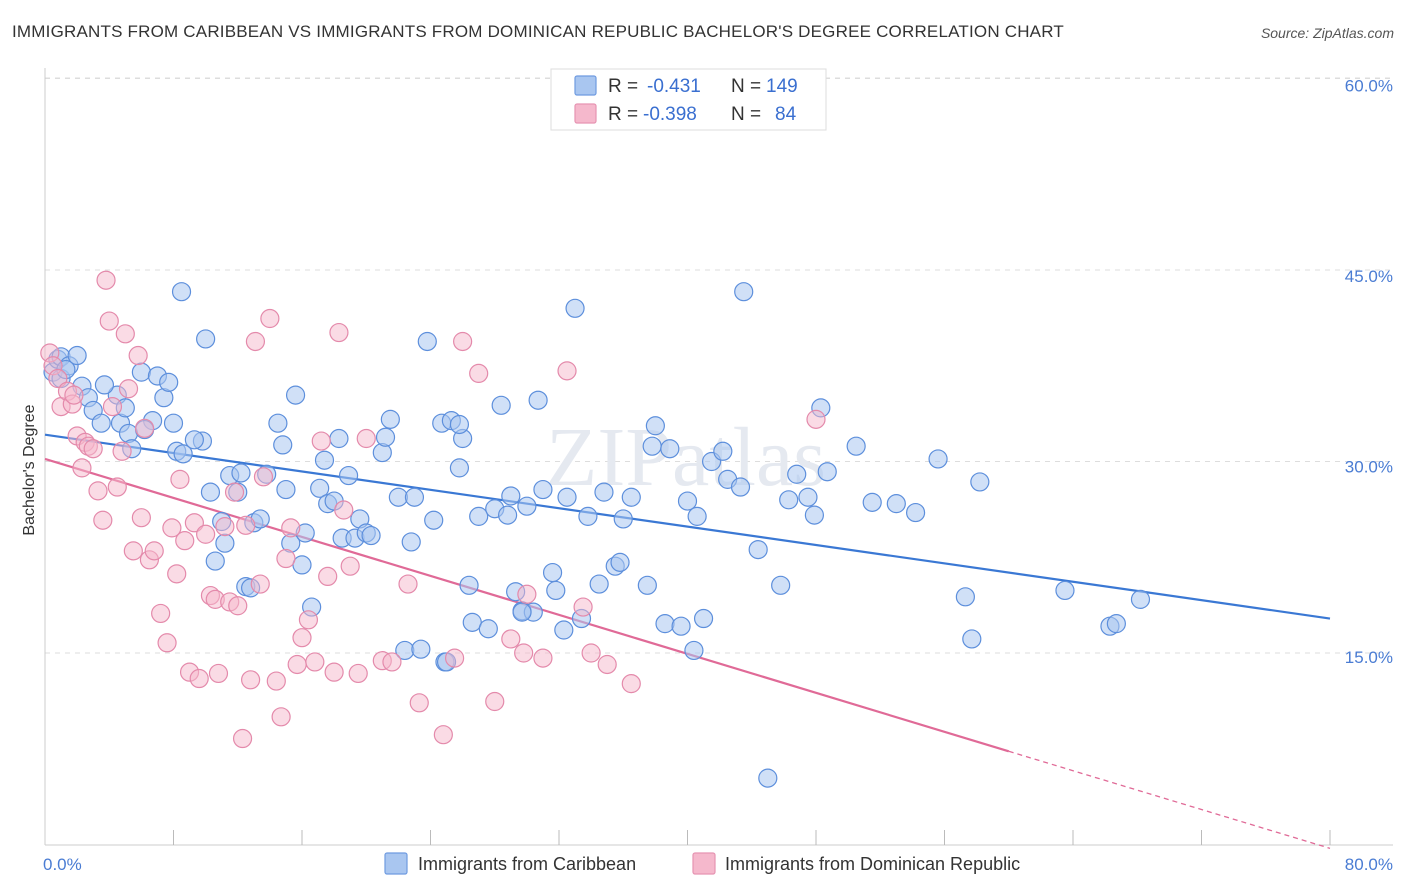 Image resolution: width=1406 pixels, height=892 pixels. I want to click on y-tick-labels: 15.0% 30.0% 45.0% 60.0%, so click(1369, 372).